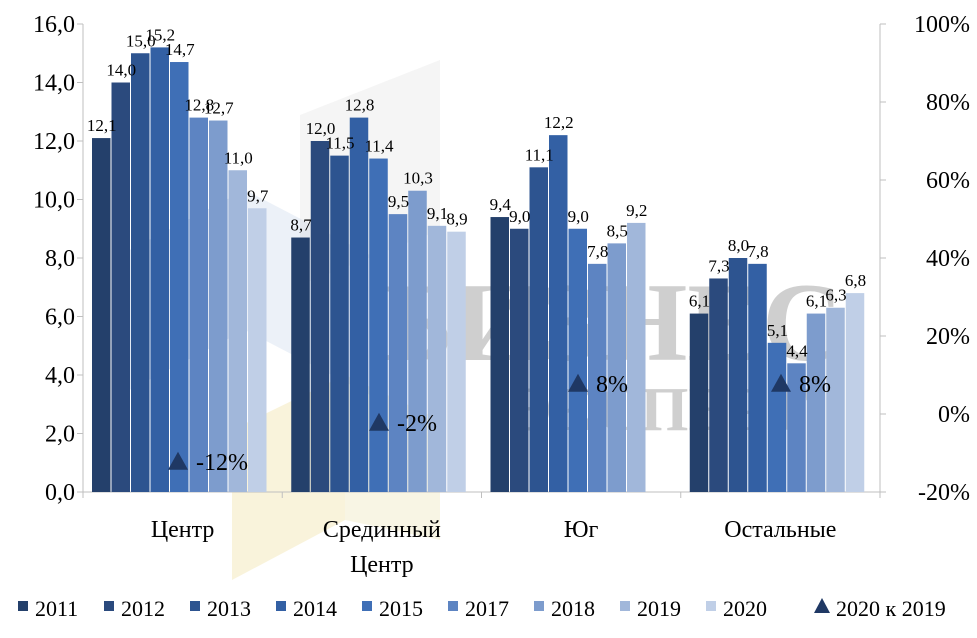  Describe the element at coordinates (501, 204) in the screenshot. I see `bar-value-label: 9,4` at that location.